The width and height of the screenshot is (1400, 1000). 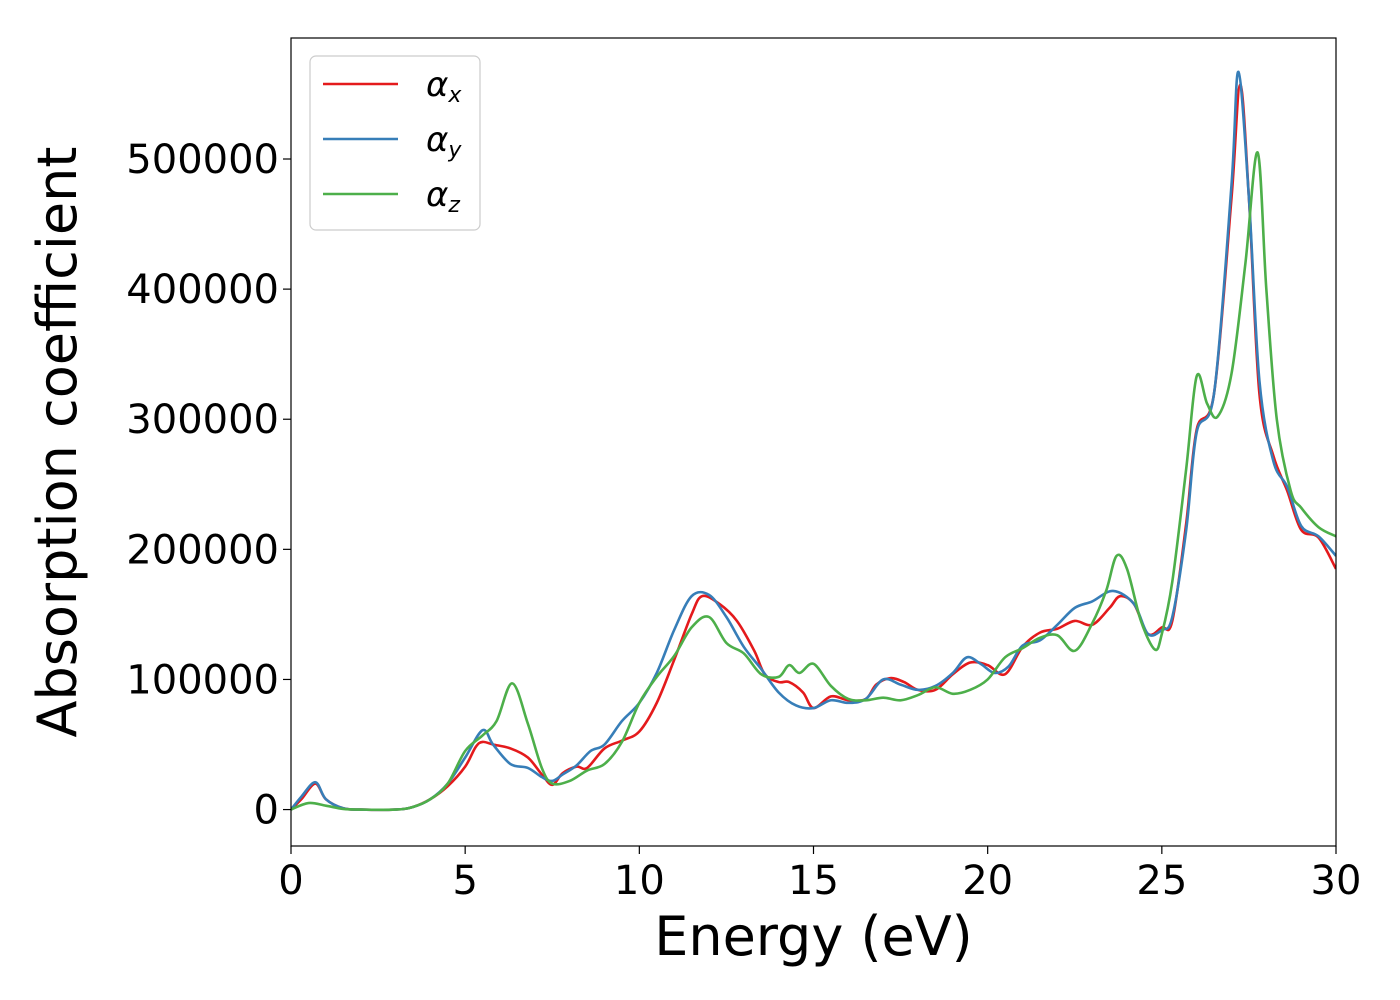 What do you see at coordinates (202, 160) in the screenshot?
I see `y-tick-label: 500000` at bounding box center [202, 160].